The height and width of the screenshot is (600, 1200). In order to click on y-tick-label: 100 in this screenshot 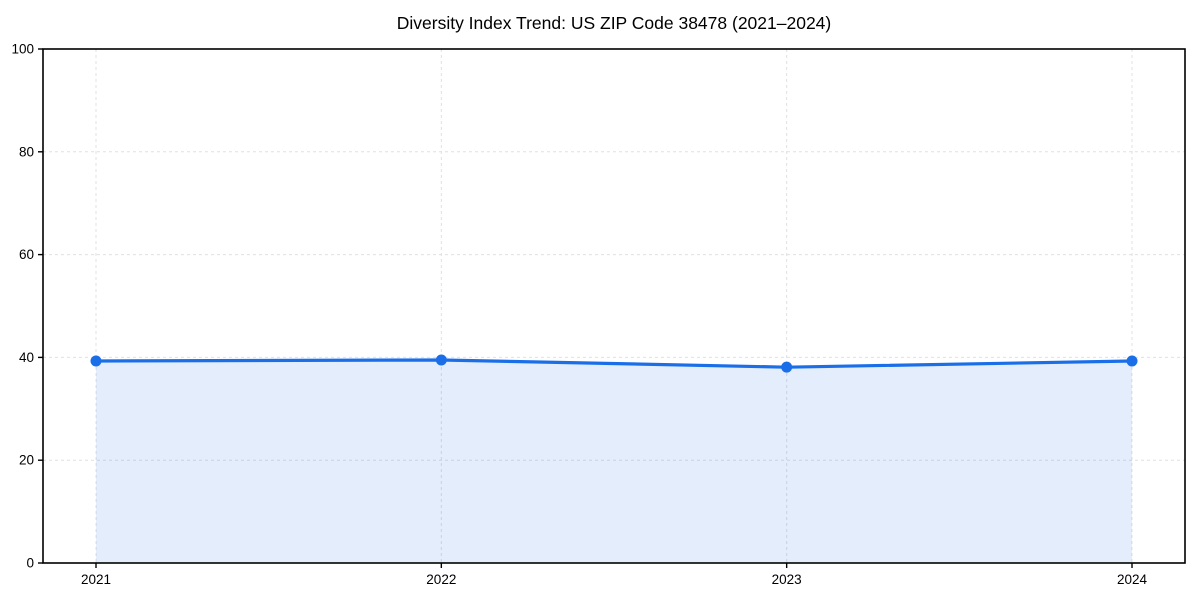, I will do `click(22, 48)`.